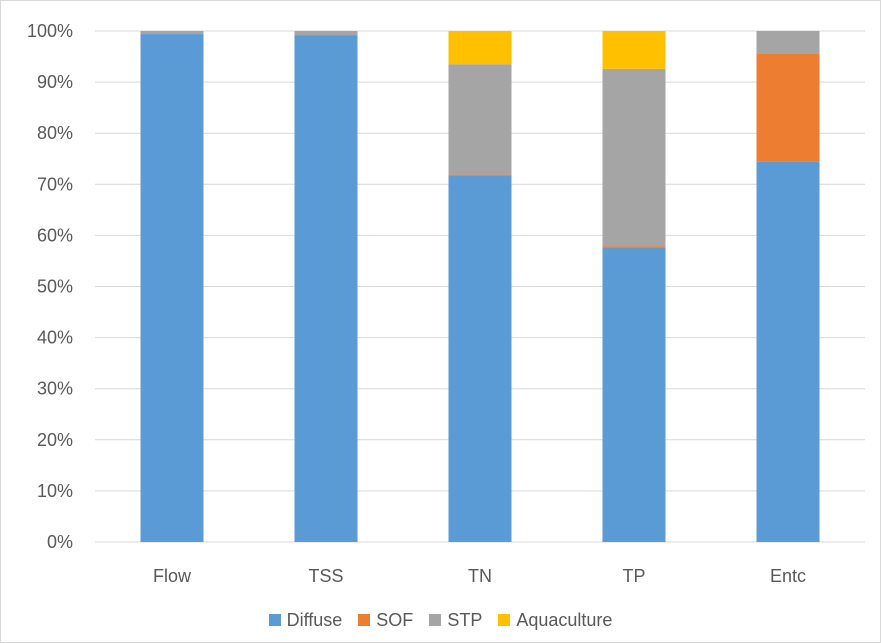 The image size is (881, 643). Describe the element at coordinates (326, 288) in the screenshot. I see `bar-tss-diffuse` at that location.